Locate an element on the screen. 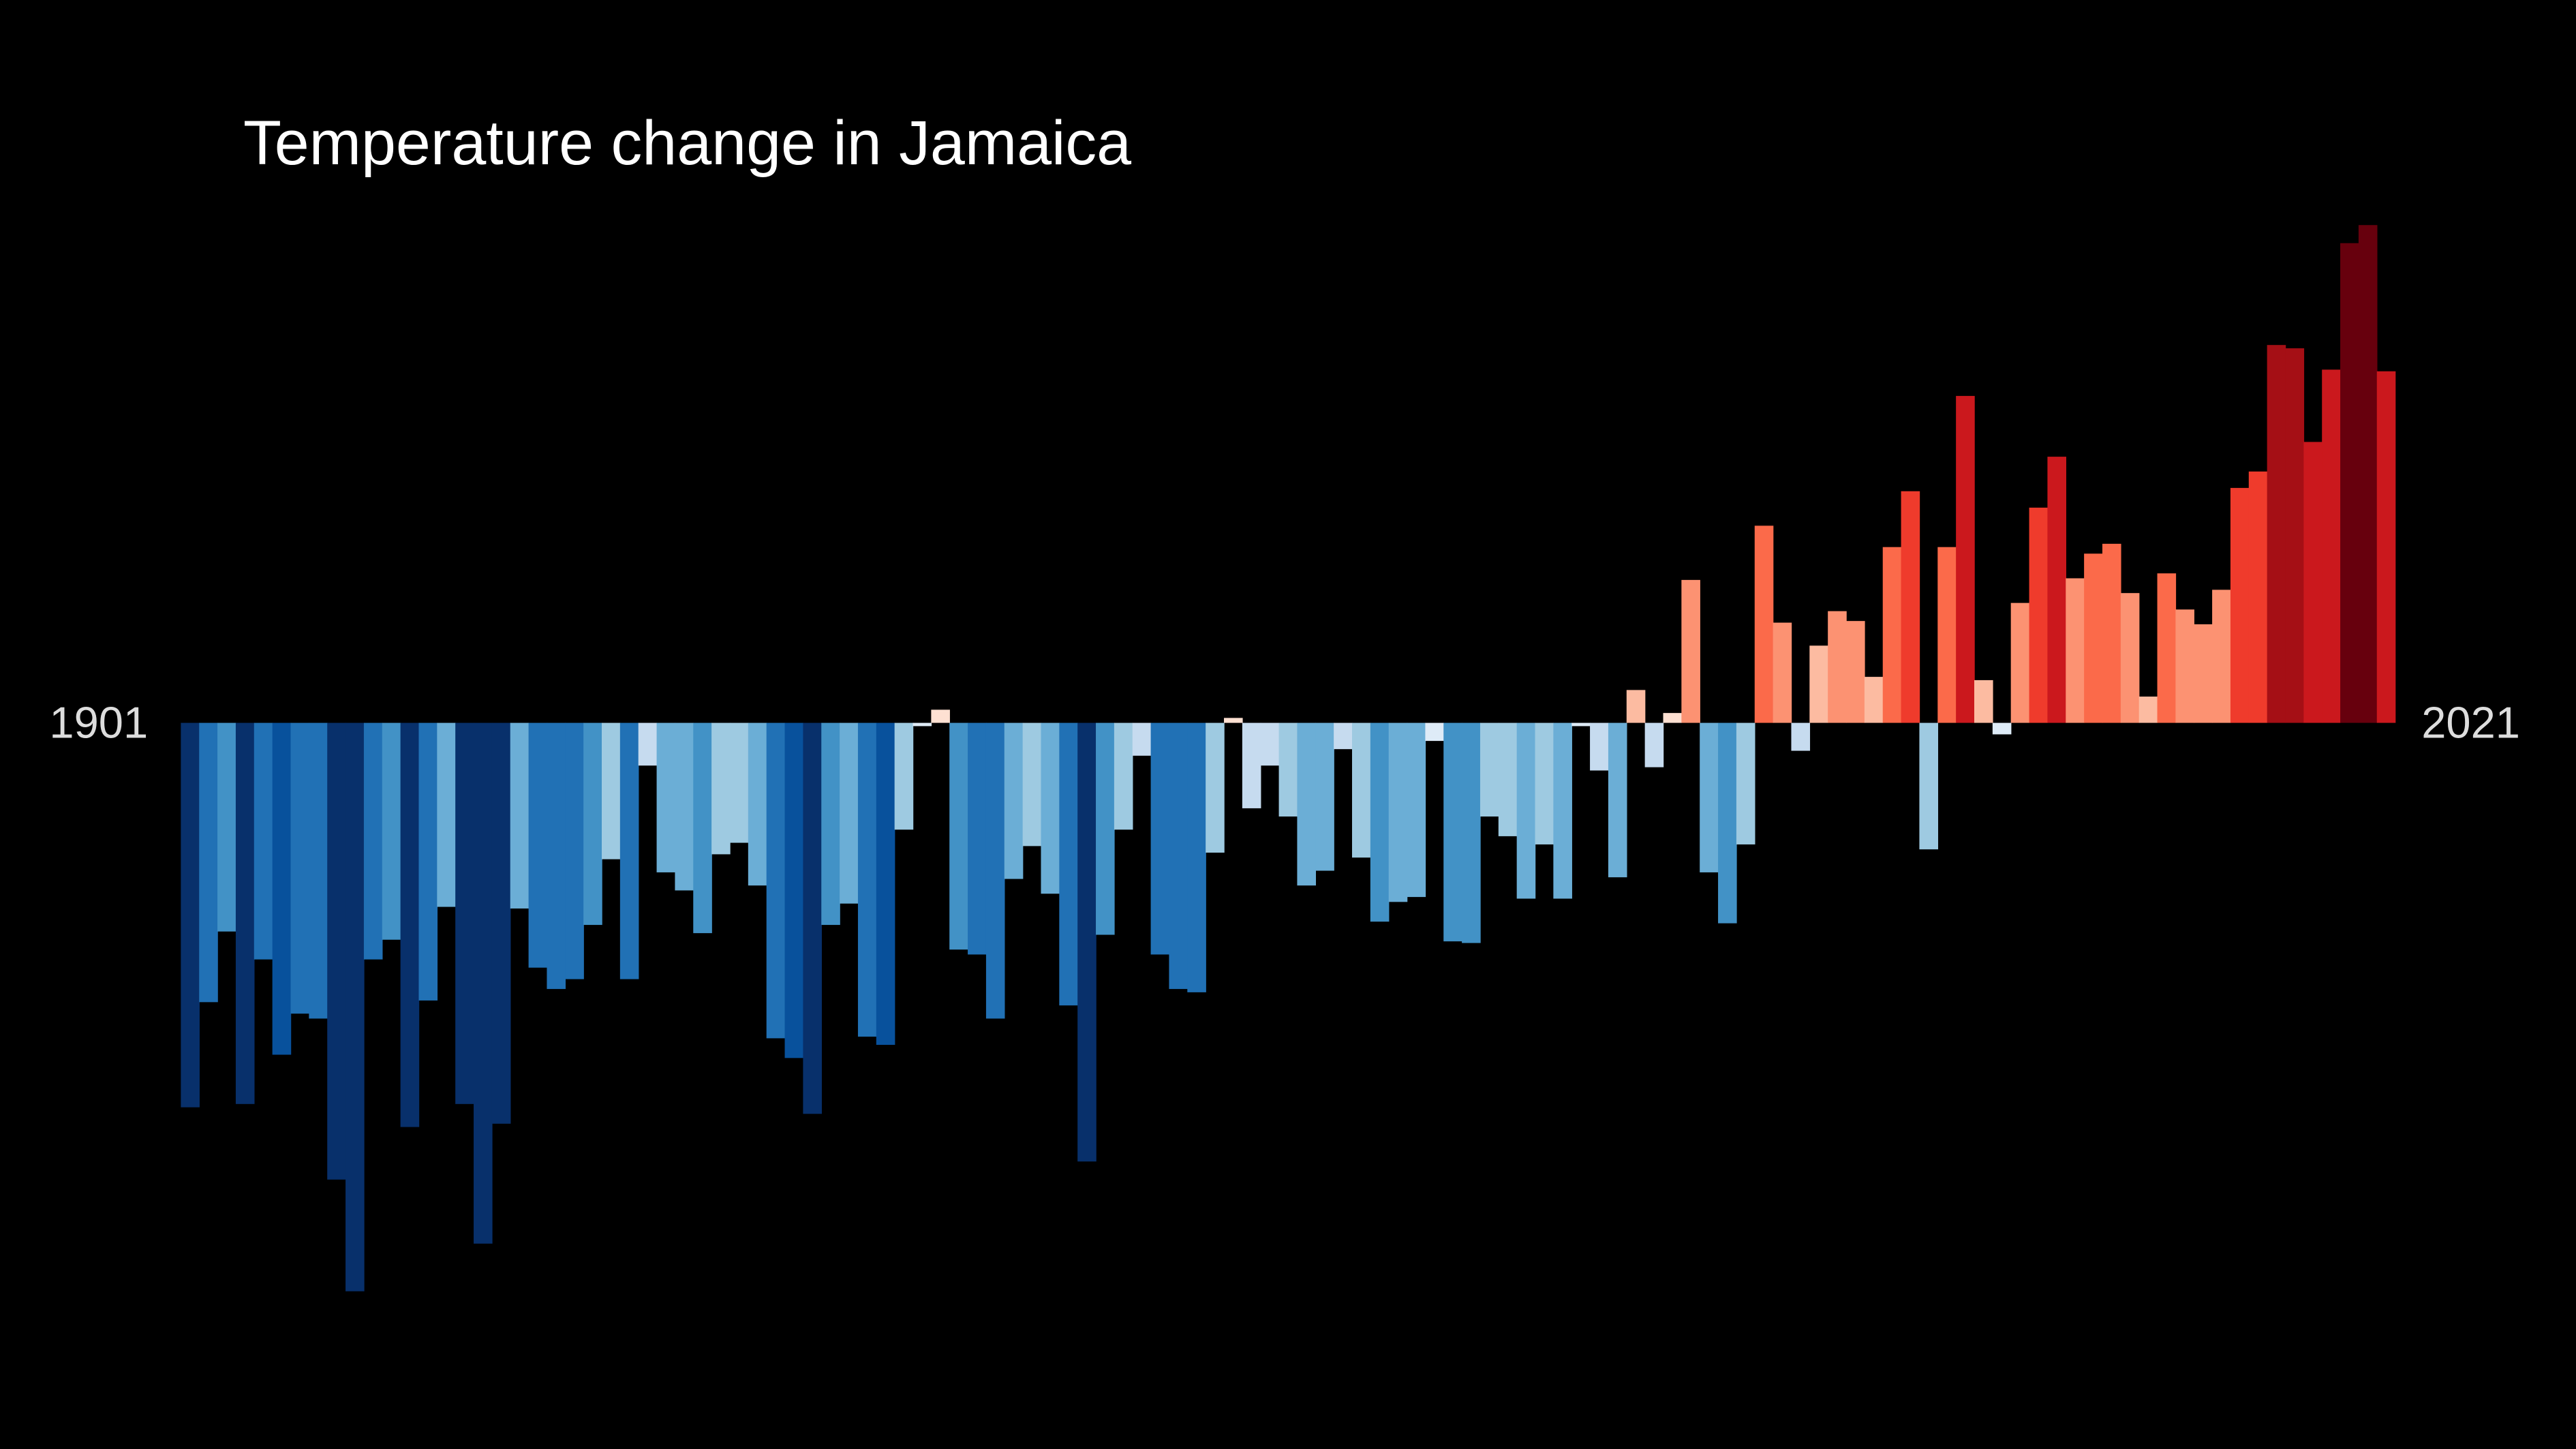 The width and height of the screenshot is (2576, 1449). chart-title: Temperature change in Jamaica is located at coordinates (687, 143).